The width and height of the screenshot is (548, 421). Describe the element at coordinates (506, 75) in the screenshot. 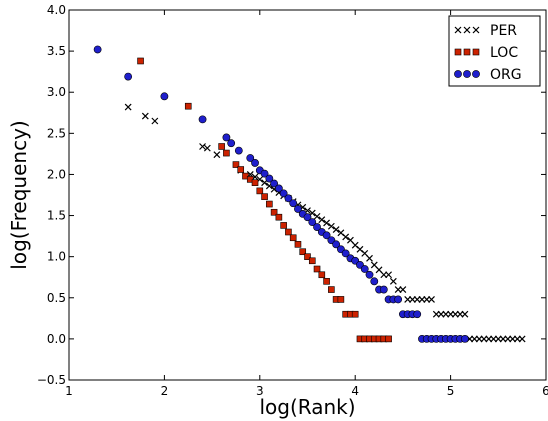

I see `legend-label: ORG` at that location.